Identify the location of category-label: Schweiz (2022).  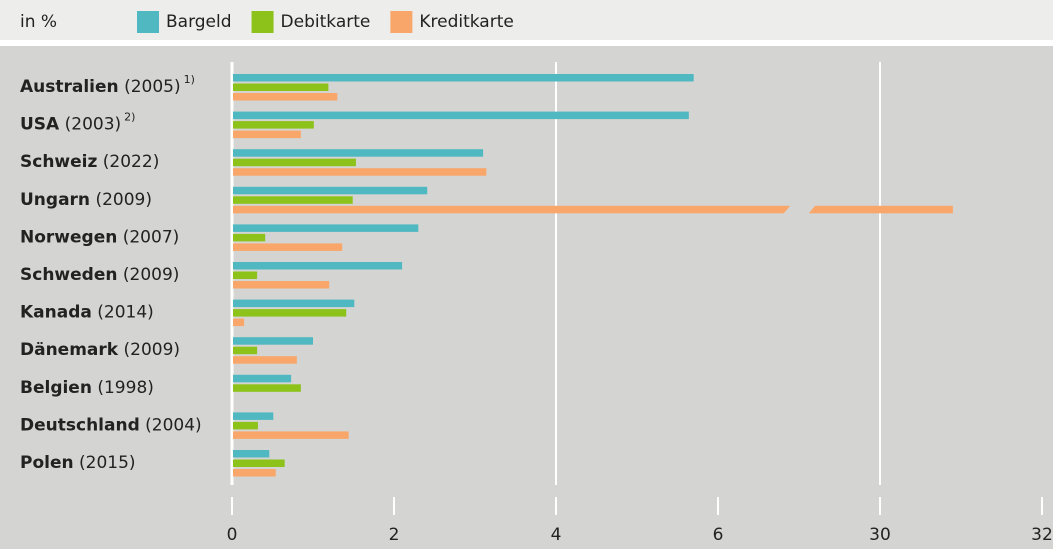
(89, 162).